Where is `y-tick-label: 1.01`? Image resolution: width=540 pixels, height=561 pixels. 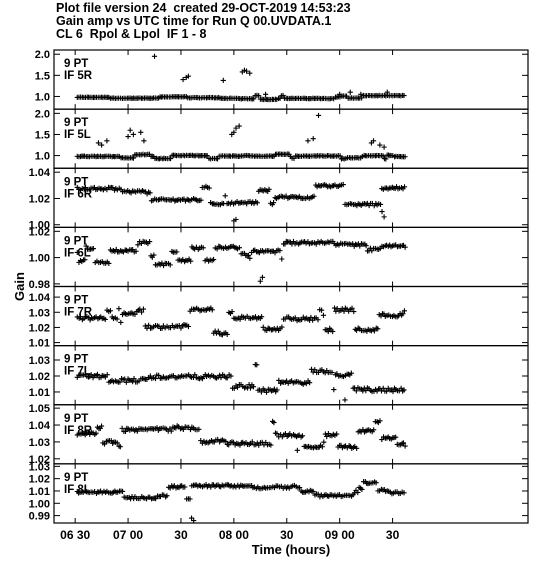 y-tick-label: 1.01 is located at coordinates (39, 393).